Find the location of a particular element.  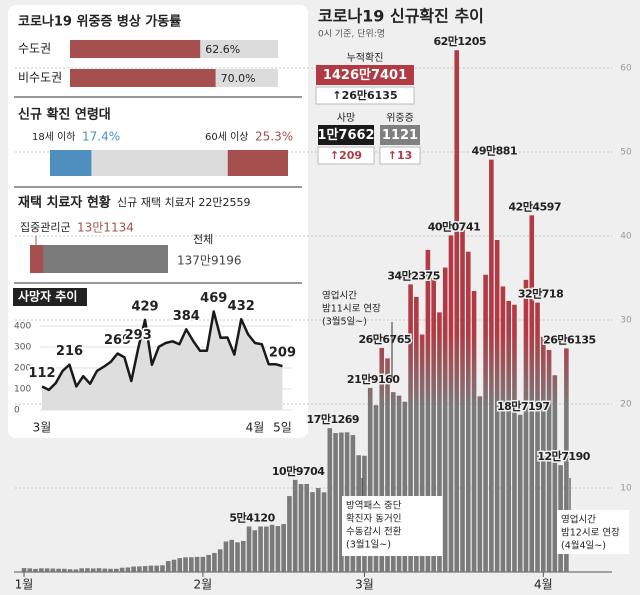

data-label: 26만6765 is located at coordinates (384, 339).